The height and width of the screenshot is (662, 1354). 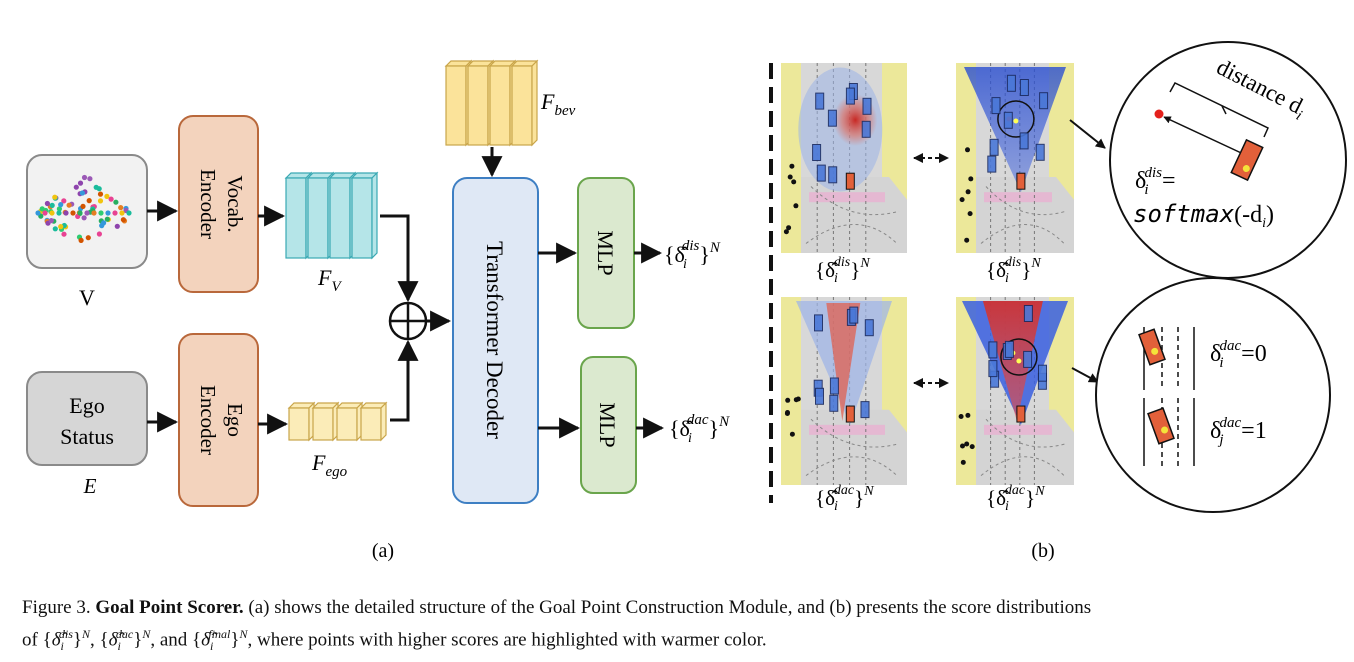 What do you see at coordinates (495, 340) in the screenshot?
I see `transformer-decoder-block: Transformer Decoder` at bounding box center [495, 340].